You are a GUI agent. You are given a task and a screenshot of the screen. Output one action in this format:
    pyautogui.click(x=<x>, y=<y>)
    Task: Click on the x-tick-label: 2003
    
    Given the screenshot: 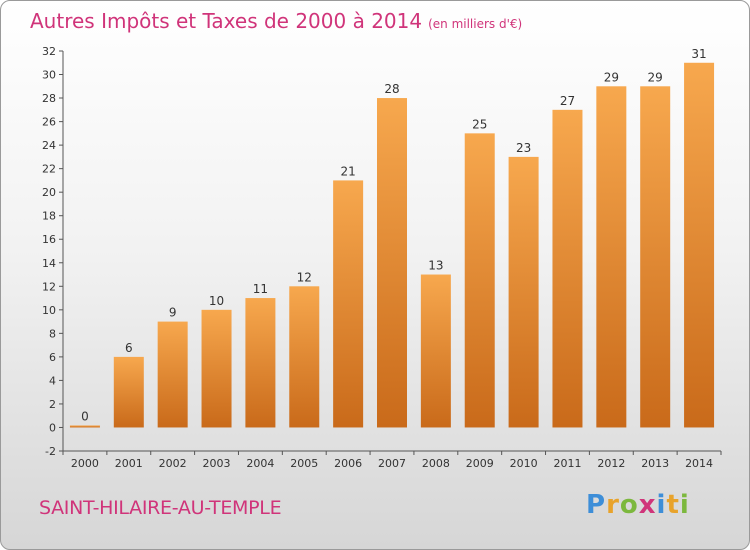 What is the action you would take?
    pyautogui.click(x=217, y=463)
    